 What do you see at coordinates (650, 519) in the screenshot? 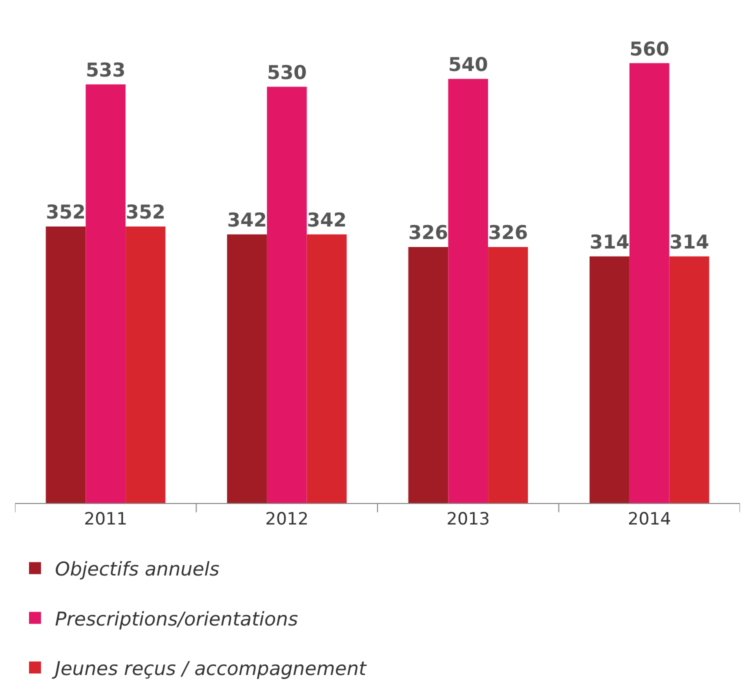
I see `x-tick-label: 2014` at bounding box center [650, 519].